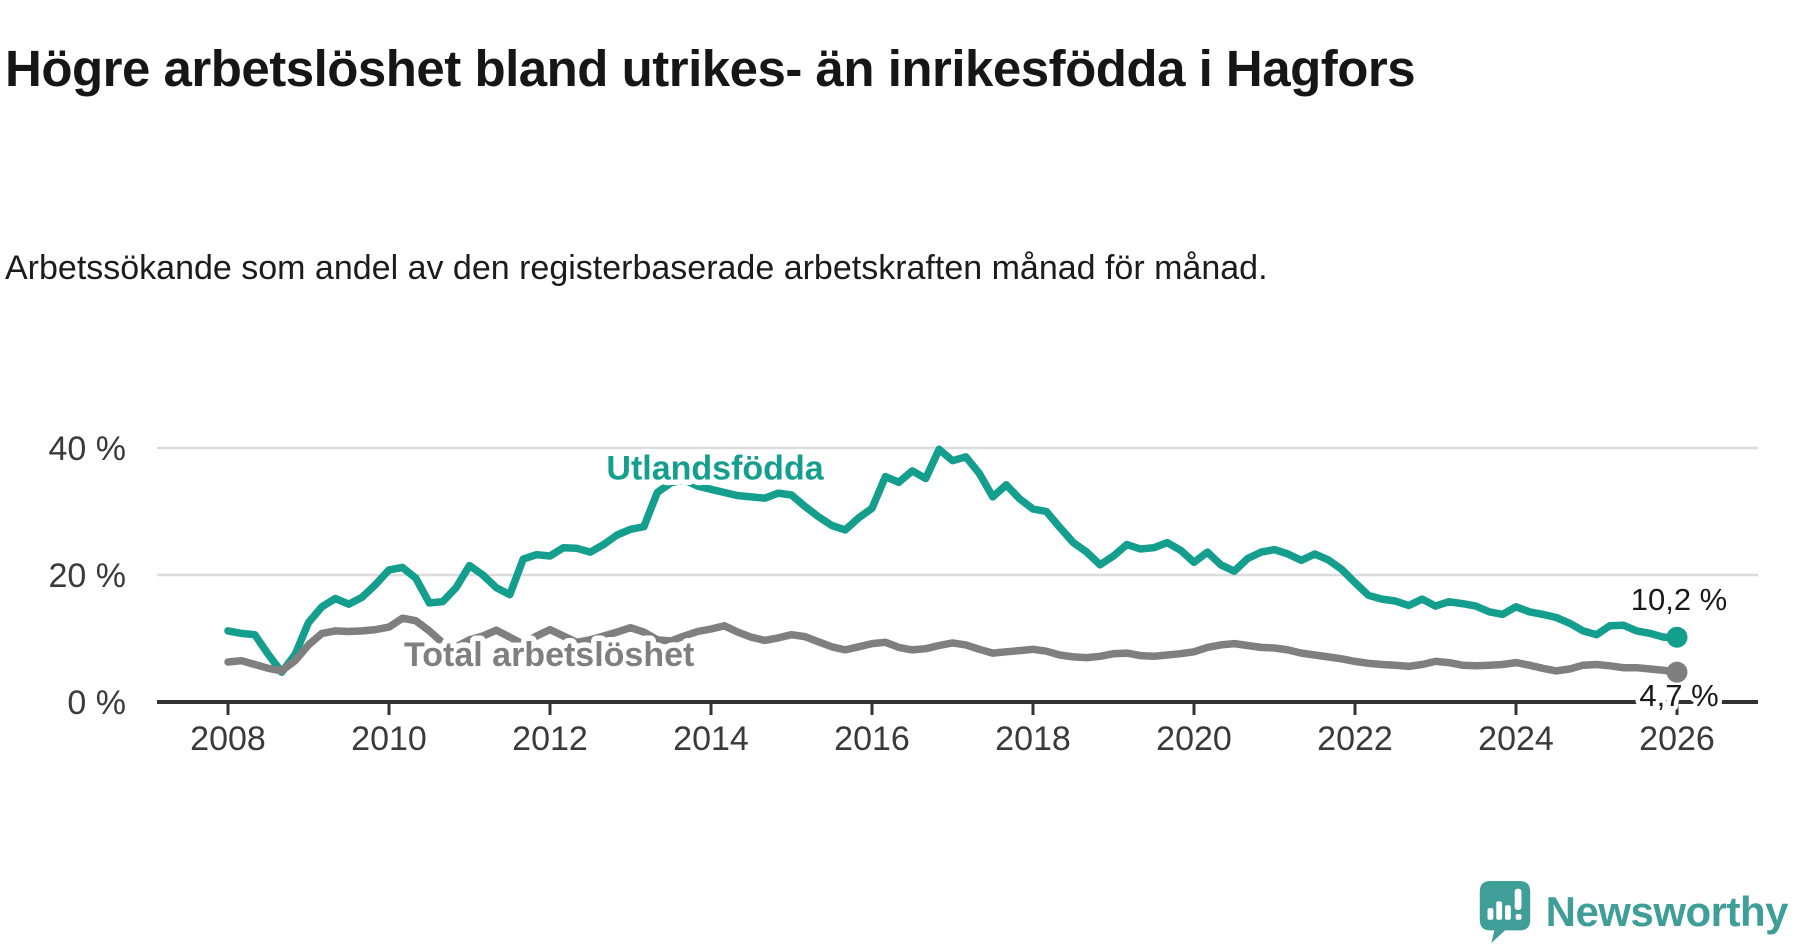 The width and height of the screenshot is (1800, 948). Describe the element at coordinates (1677, 739) in the screenshot. I see `x-tick-label-2026: 2026` at that location.